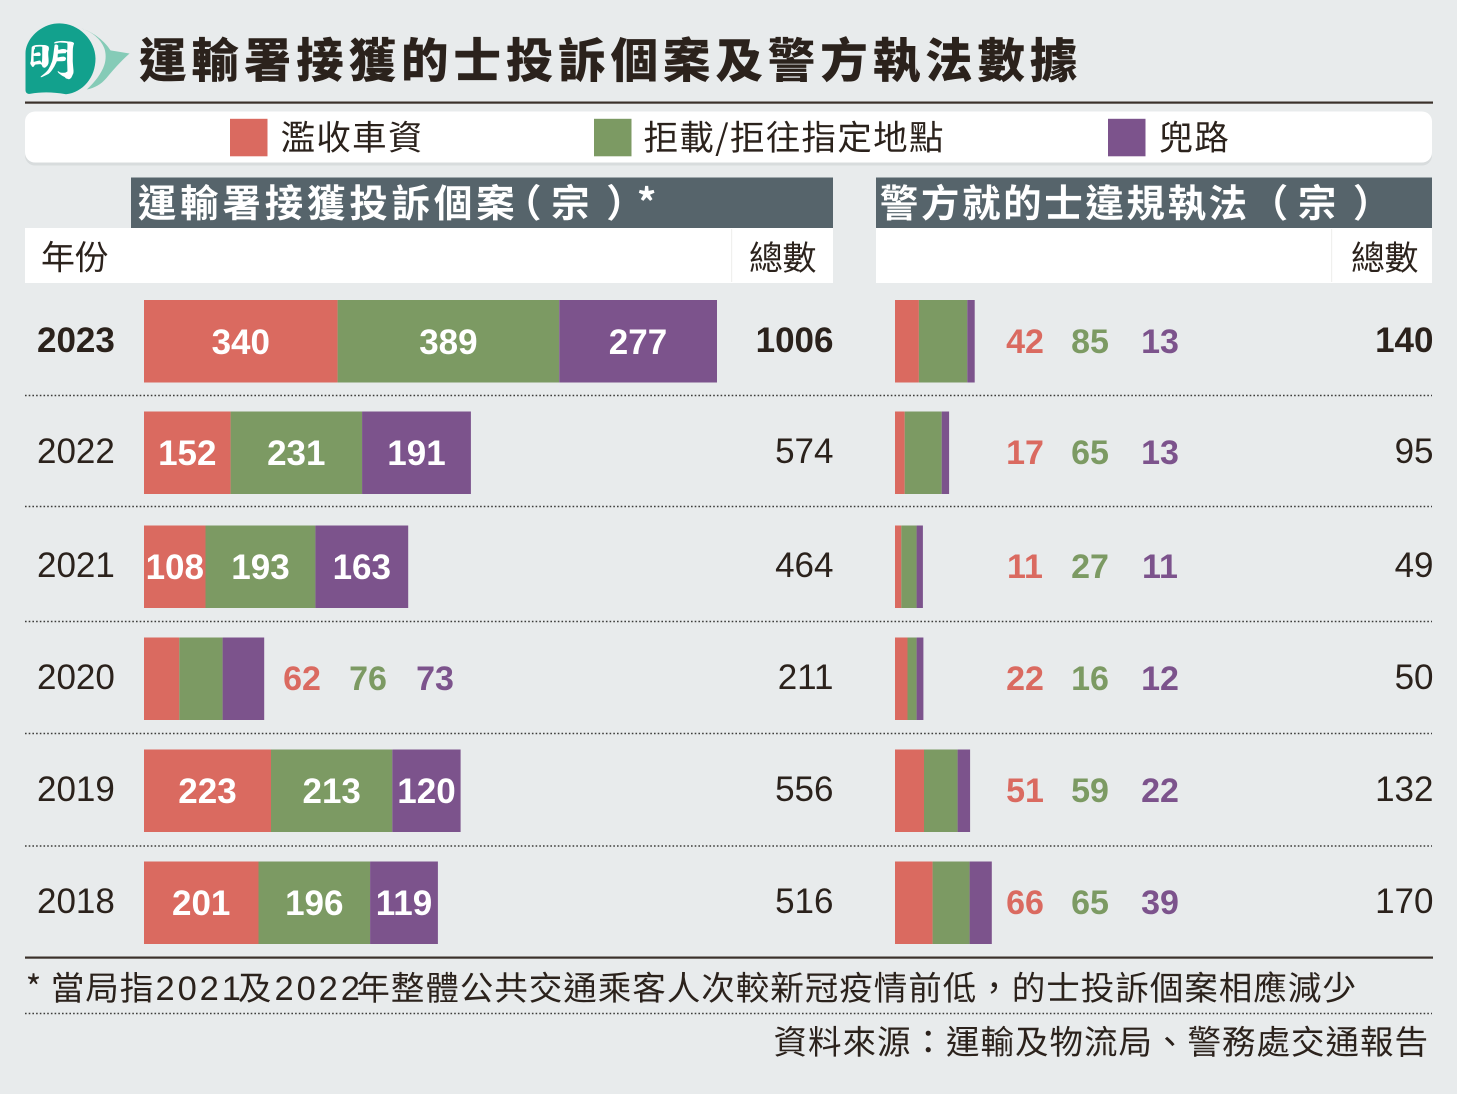 This screenshot has height=1094, width=1457. Describe the element at coordinates (1404, 340) in the screenshot. I see `svg-text: 140` at that location.